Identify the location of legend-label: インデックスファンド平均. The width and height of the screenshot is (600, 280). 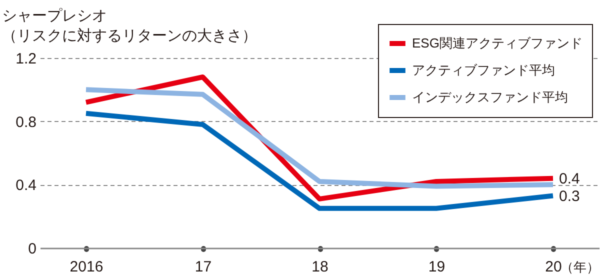
(490, 97).